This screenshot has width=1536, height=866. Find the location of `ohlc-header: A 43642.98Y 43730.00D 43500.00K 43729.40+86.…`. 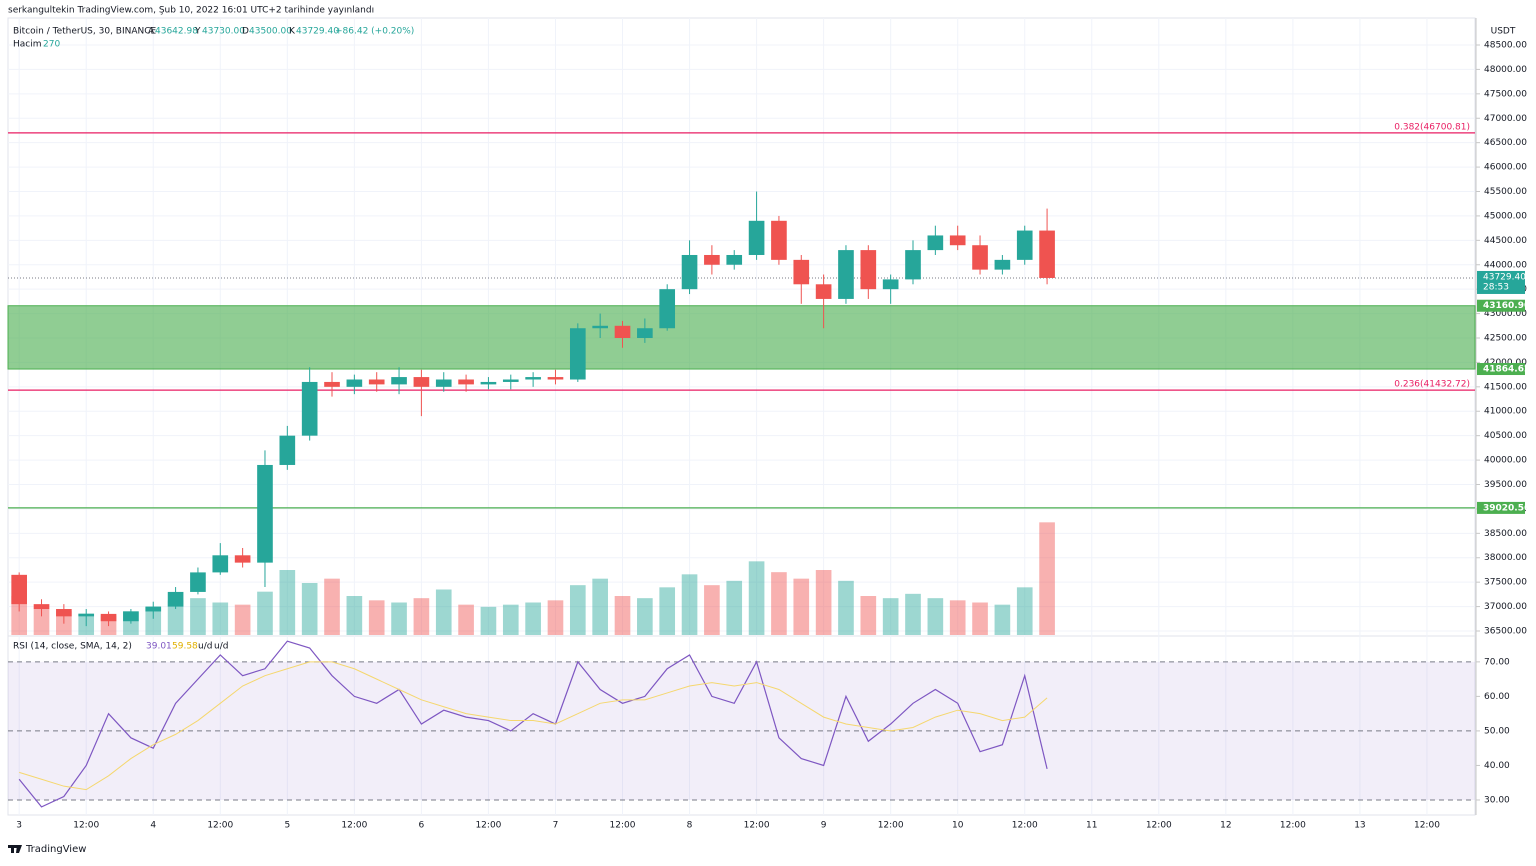

ohlc-header: A 43642.98Y 43730.00D 43500.00K 43729.40+86.… is located at coordinates (281, 32).